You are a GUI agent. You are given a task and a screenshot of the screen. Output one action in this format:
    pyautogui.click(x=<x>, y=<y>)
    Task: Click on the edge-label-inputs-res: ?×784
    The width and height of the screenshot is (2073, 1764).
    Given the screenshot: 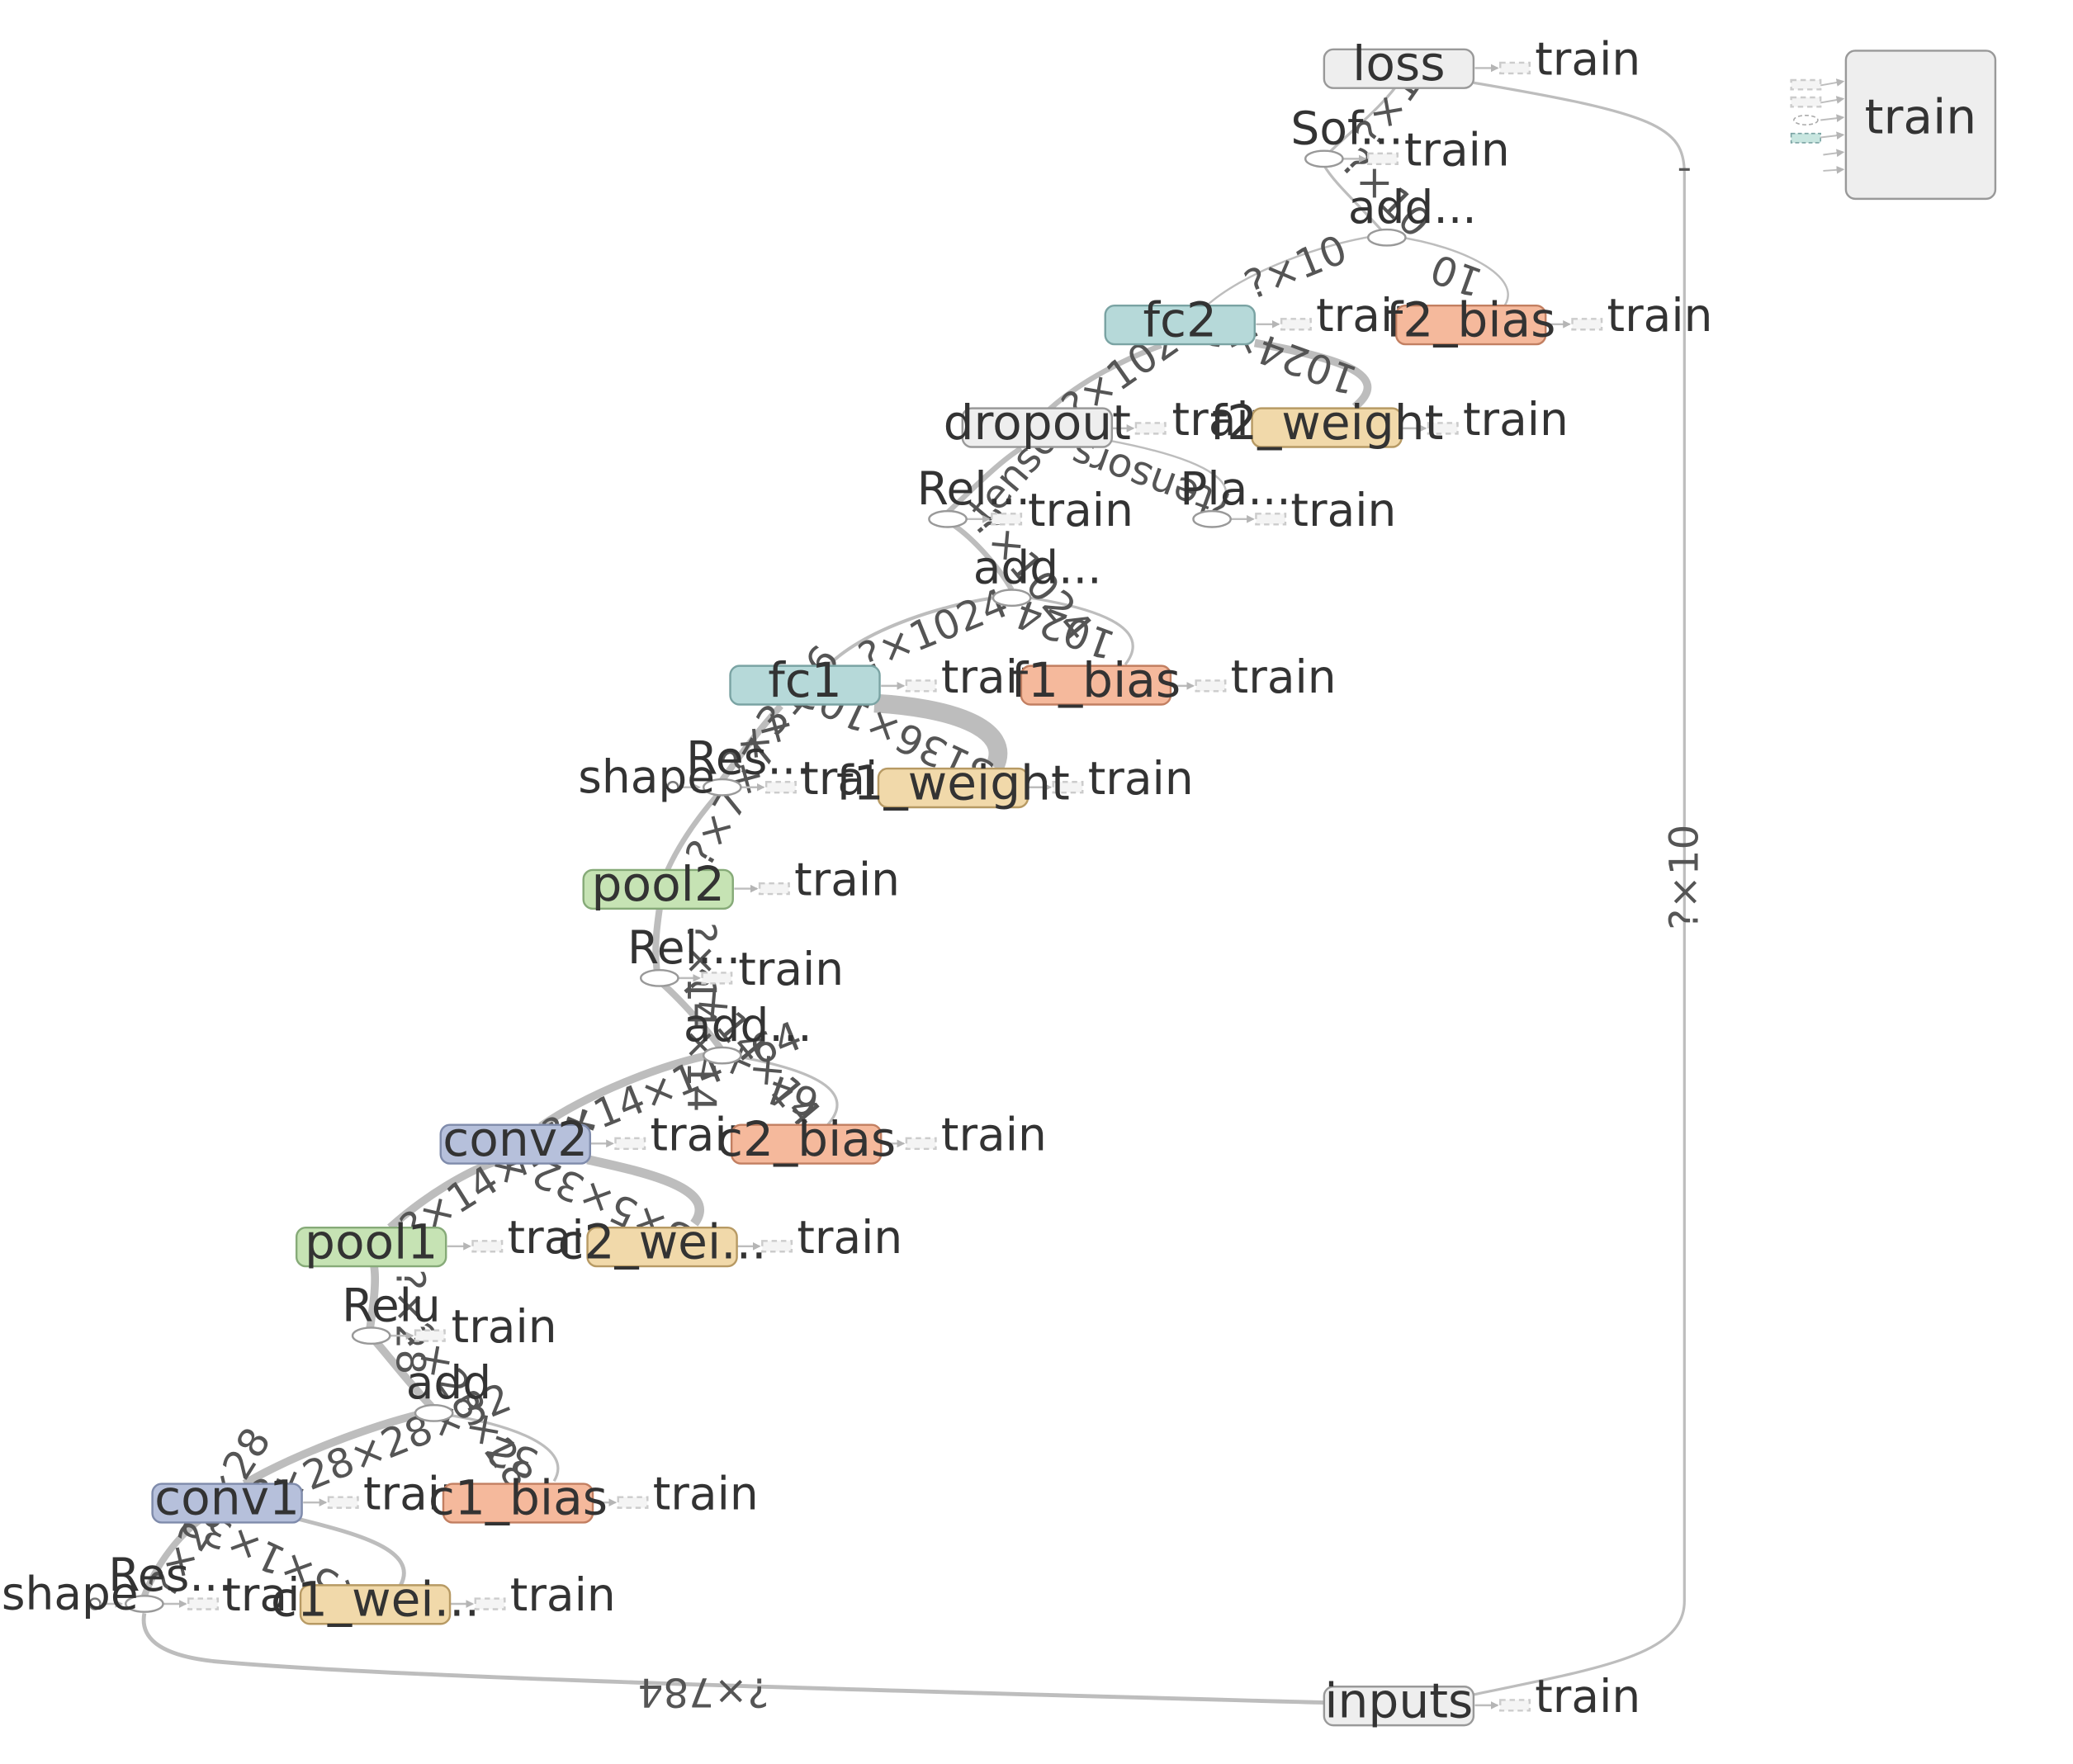 What is the action you would take?
    pyautogui.click(x=703, y=1692)
    